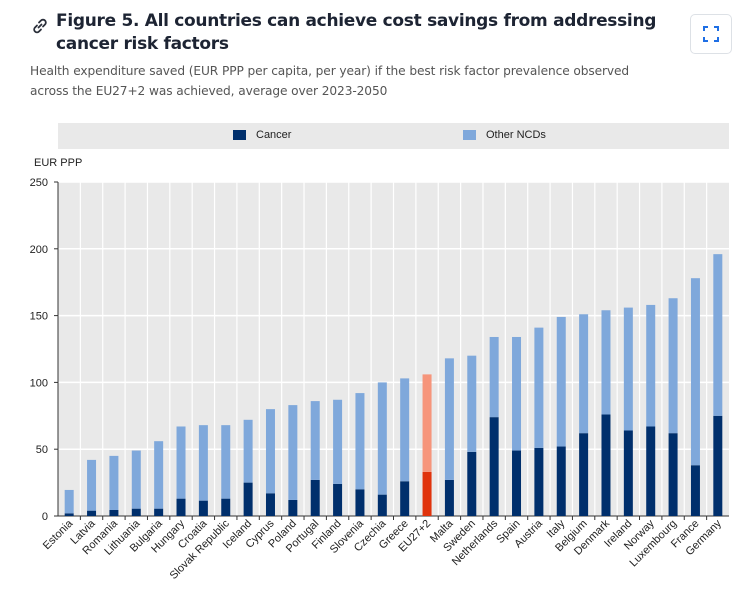 This screenshot has height=609, width=750. I want to click on legend-item-cancer: Cancer, so click(262, 135).